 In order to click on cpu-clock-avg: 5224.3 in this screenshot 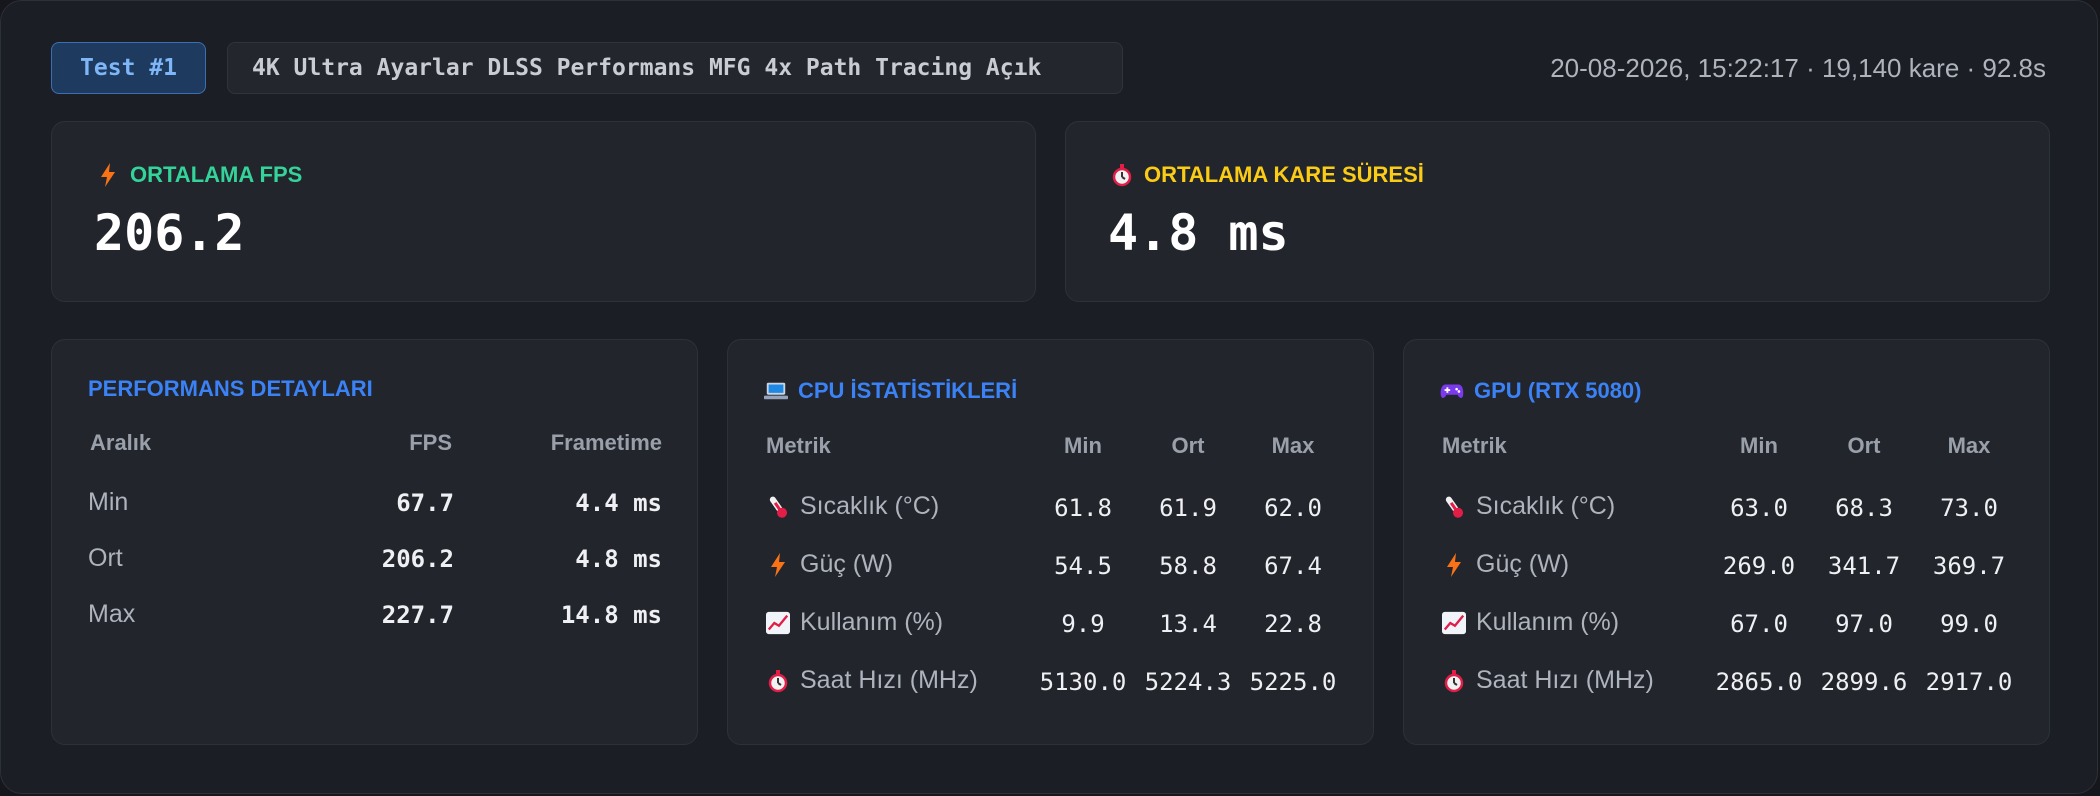, I will do `click(1188, 682)`.